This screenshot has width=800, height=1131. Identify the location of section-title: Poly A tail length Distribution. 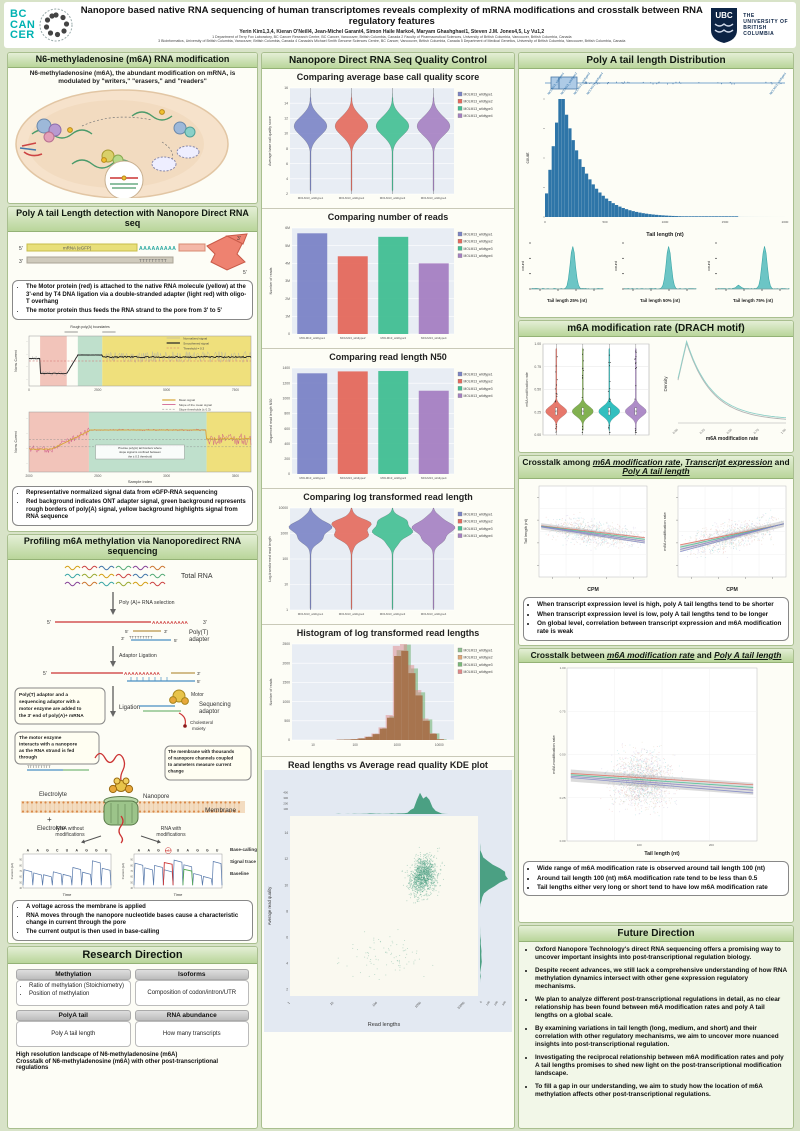
(656, 61).